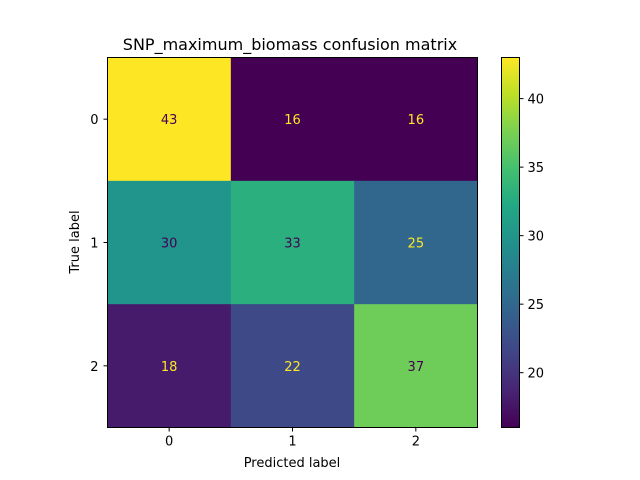 The height and width of the screenshot is (480, 640). Describe the element at coordinates (416, 442) in the screenshot. I see `x-tick-label: 2` at that location.